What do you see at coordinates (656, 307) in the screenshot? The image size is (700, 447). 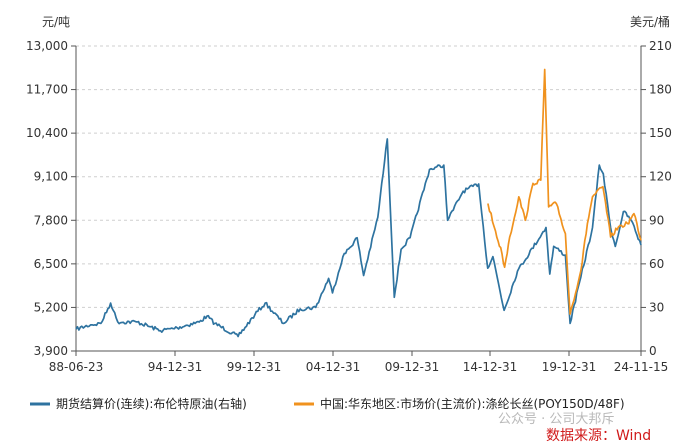 I see `right-tick-label: 30` at bounding box center [656, 307].